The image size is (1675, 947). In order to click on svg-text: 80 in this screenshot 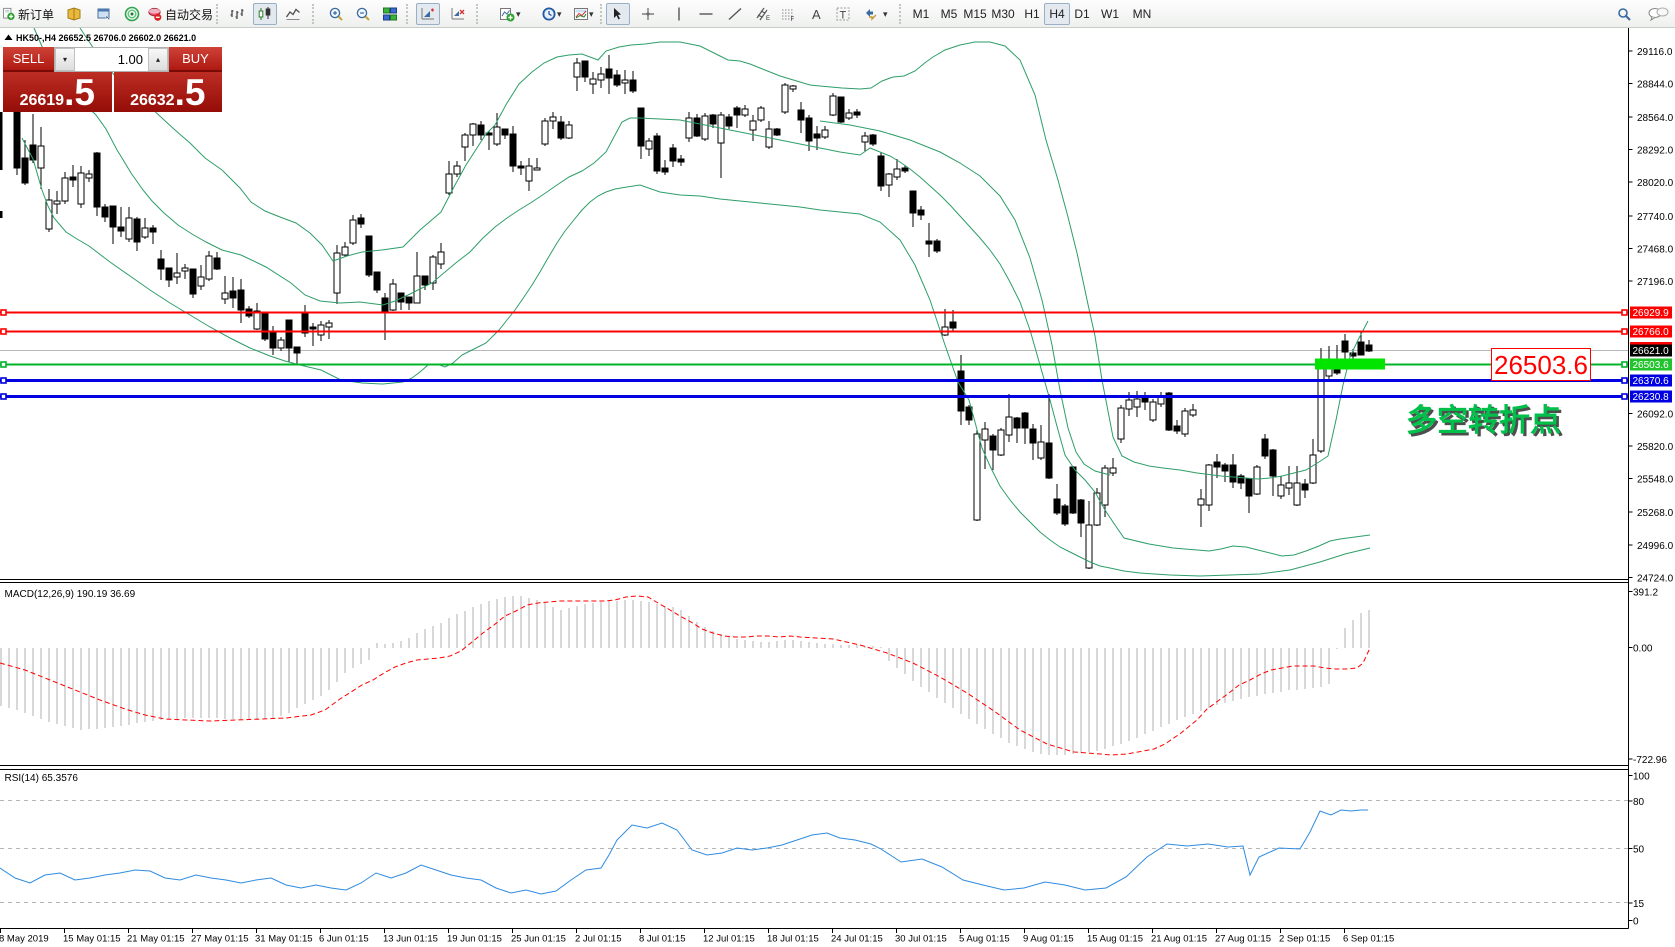, I will do `click(1639, 802)`.